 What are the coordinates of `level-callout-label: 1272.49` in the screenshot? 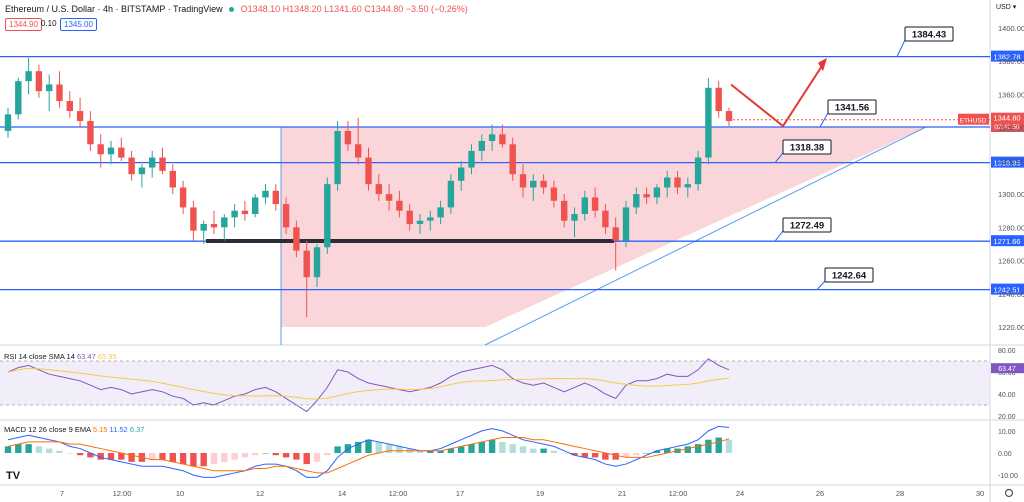 It's located at (807, 226).